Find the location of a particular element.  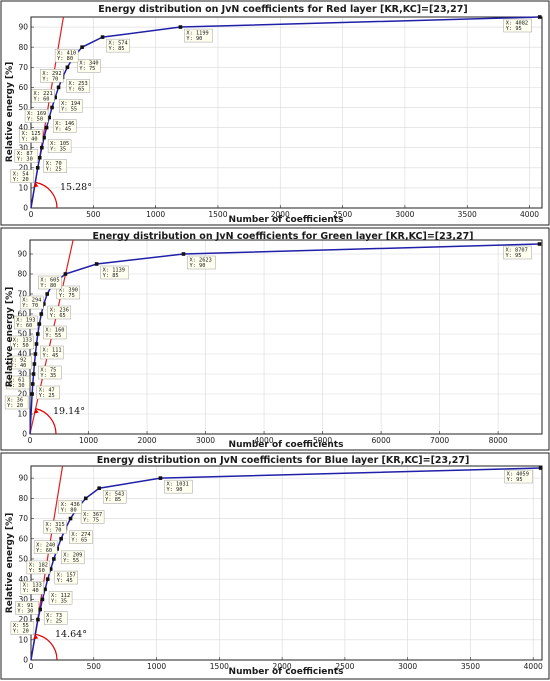

datatip: X: 75Y: 35 is located at coordinates (50, 372).